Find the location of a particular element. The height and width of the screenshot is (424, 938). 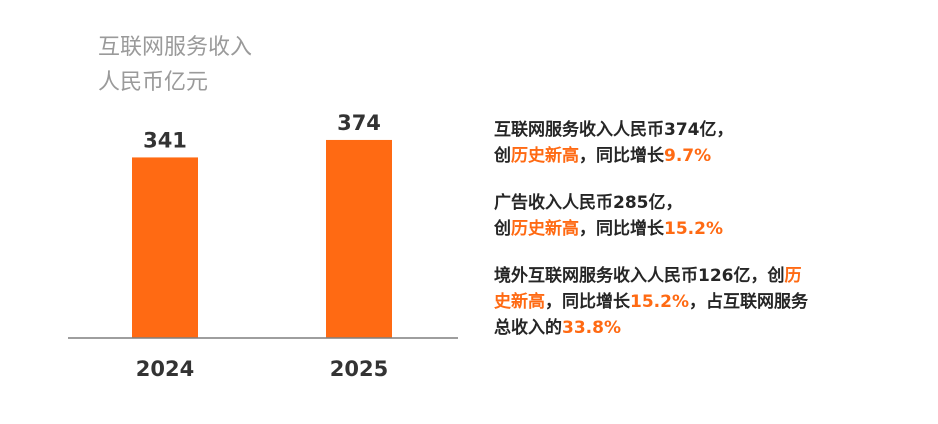

note-line: 史新高，同比增长15.2%，占互联网服务 is located at coordinates (704, 302).